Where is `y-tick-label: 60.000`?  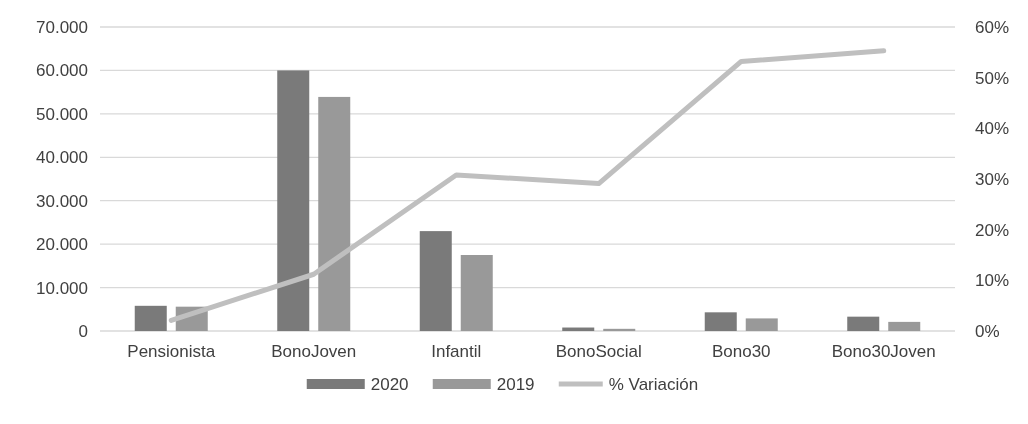 y-tick-label: 60.000 is located at coordinates (62, 71).